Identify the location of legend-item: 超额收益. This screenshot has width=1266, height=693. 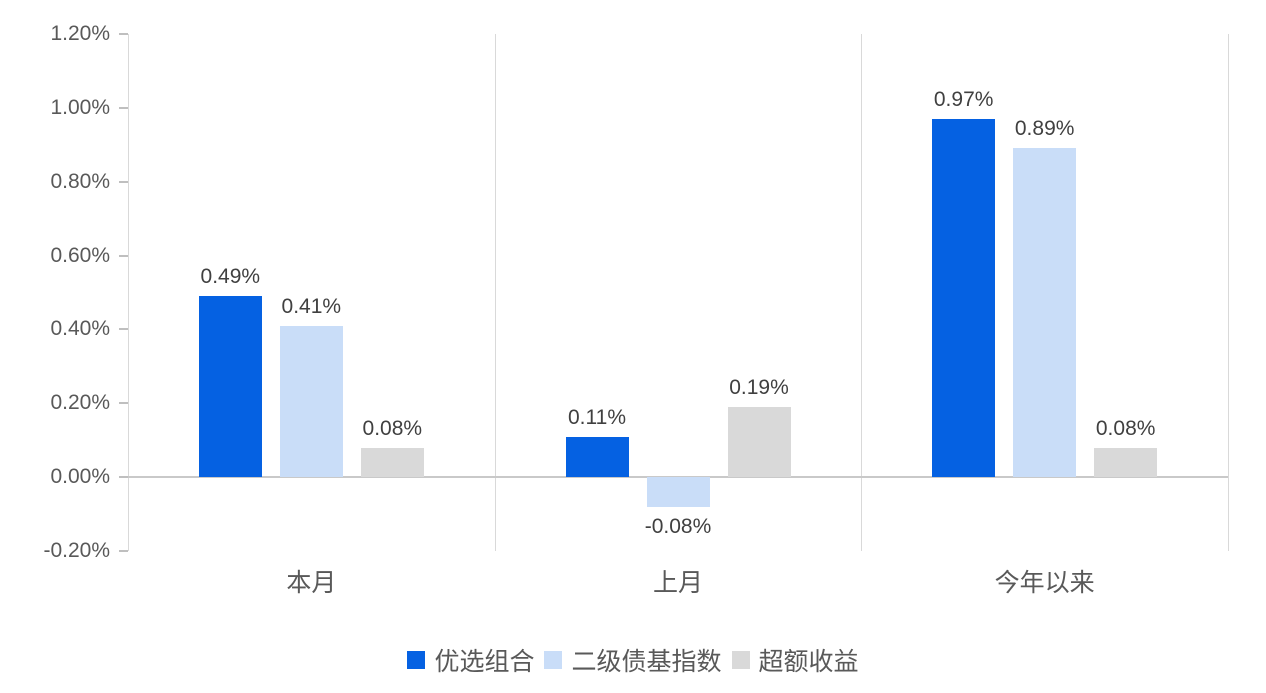
(795, 660).